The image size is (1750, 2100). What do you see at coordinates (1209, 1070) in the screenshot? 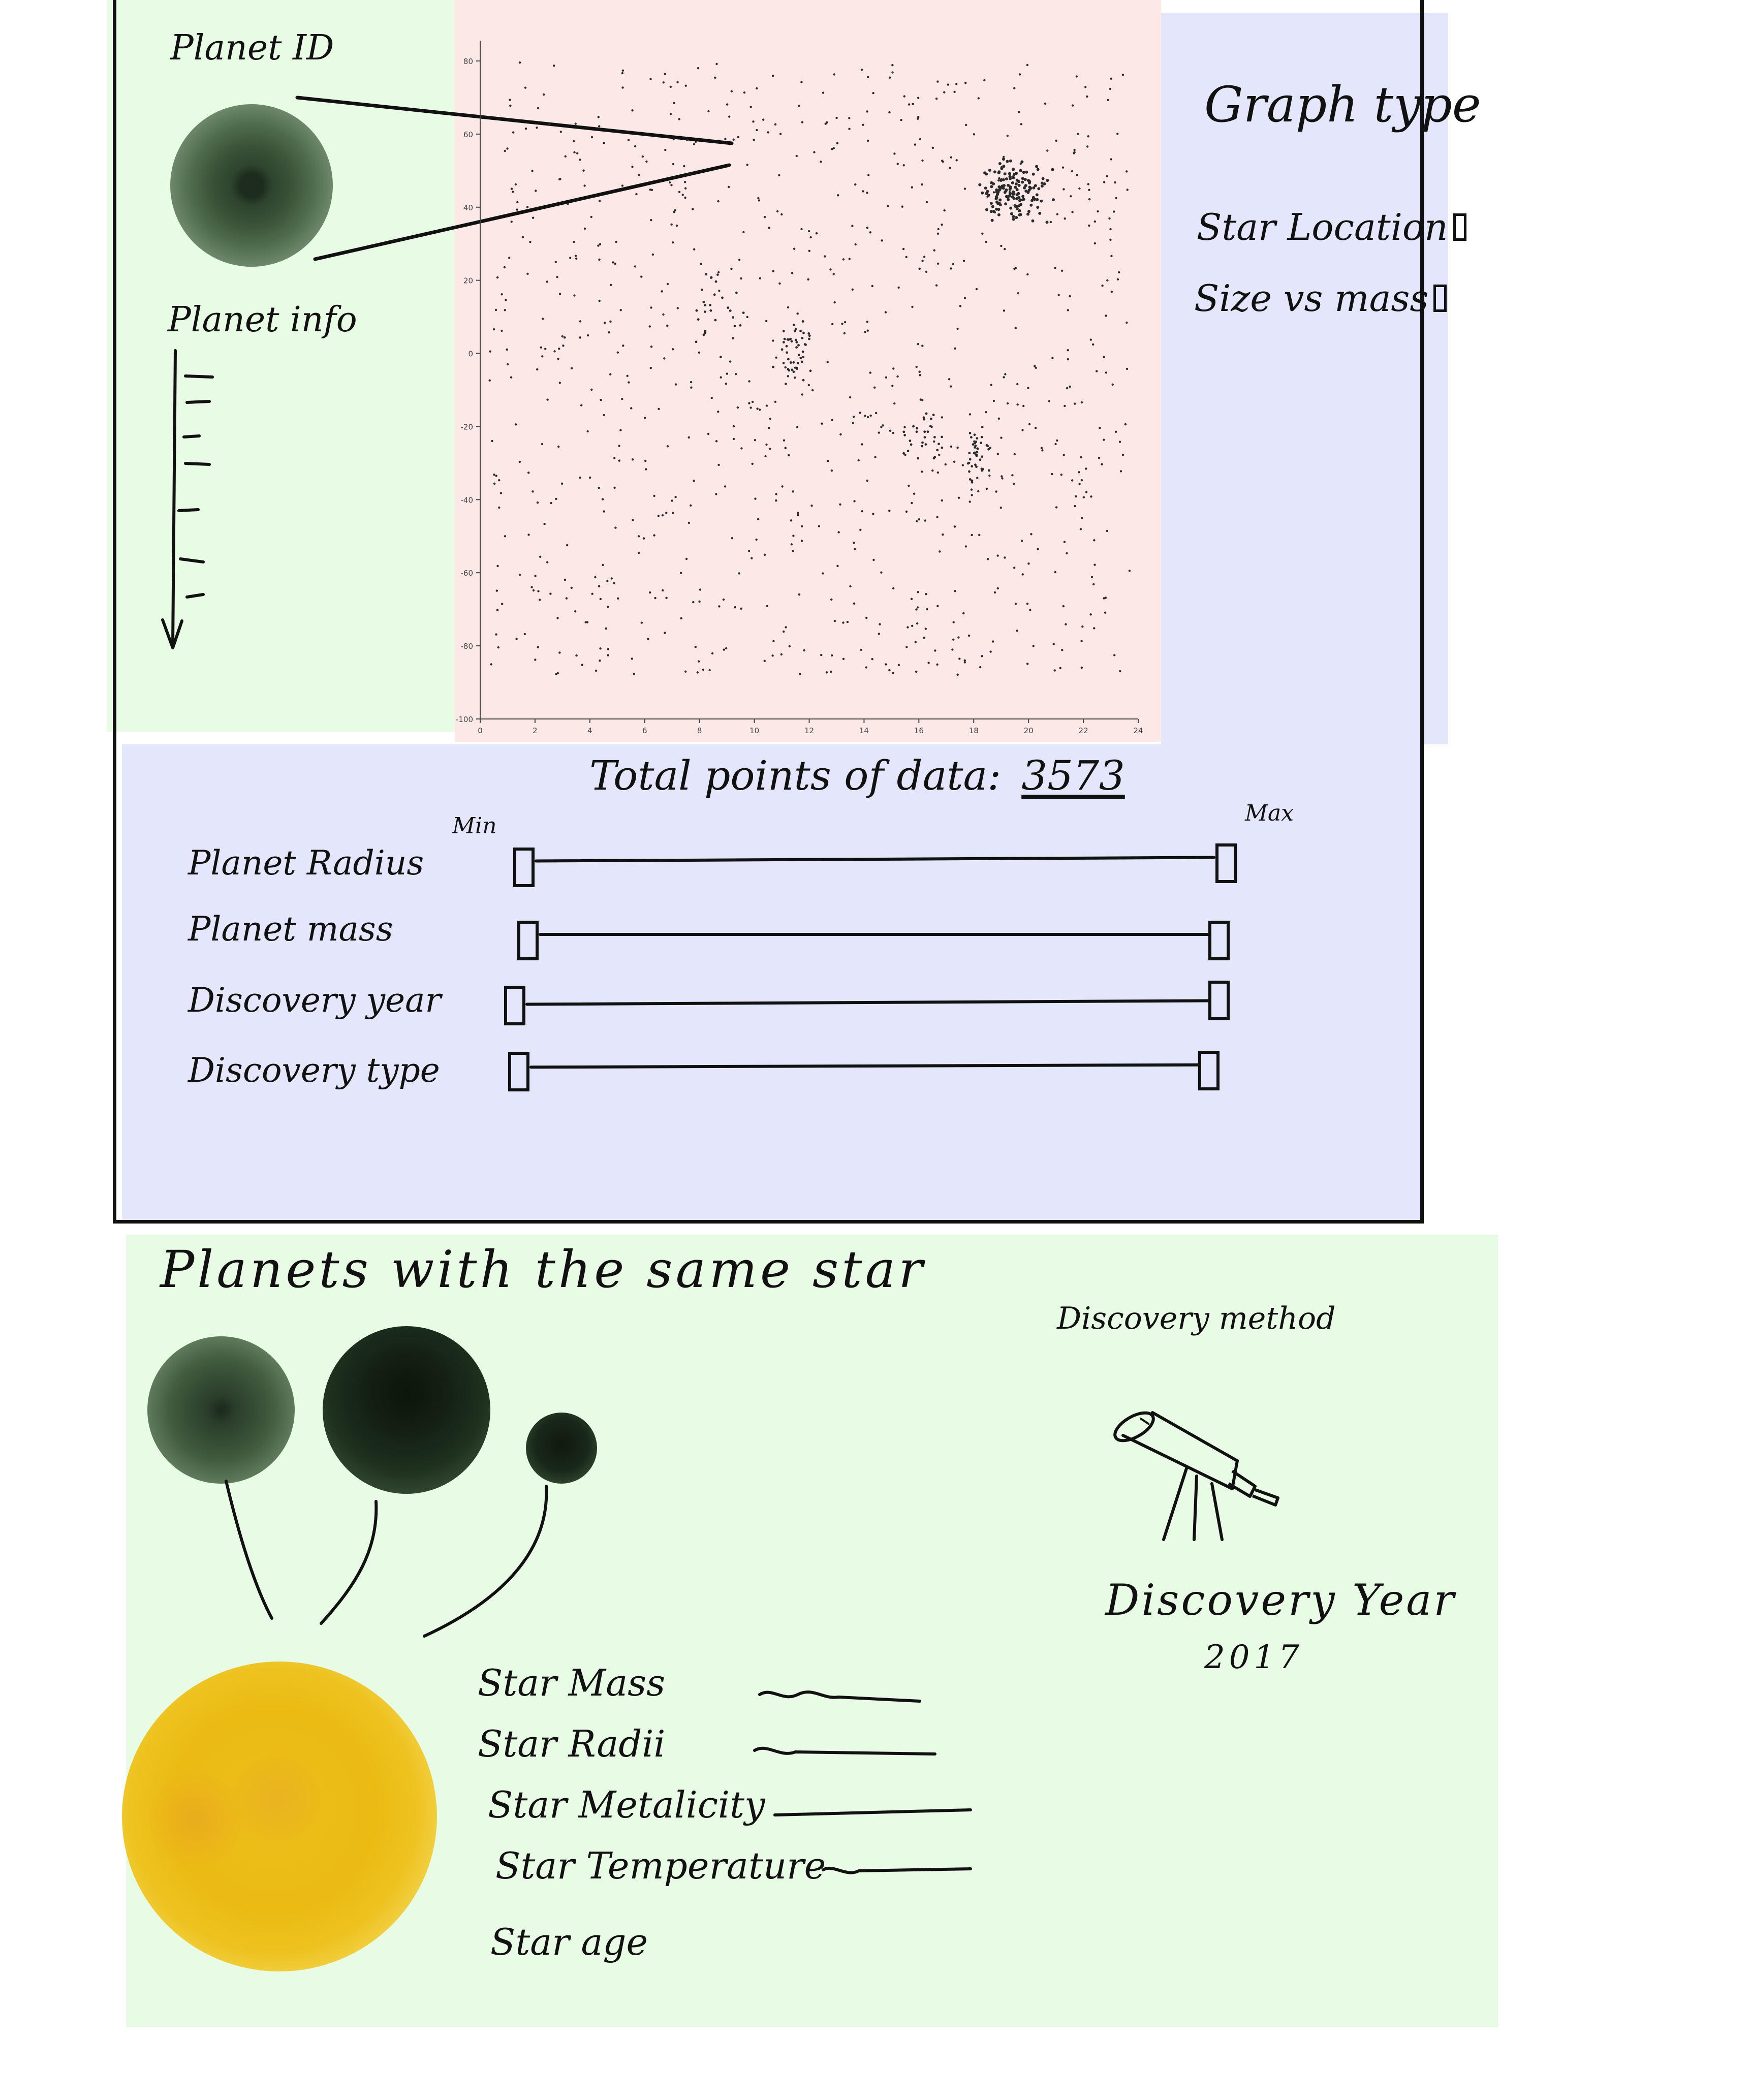
I see `discovery-type-max-handle` at bounding box center [1209, 1070].